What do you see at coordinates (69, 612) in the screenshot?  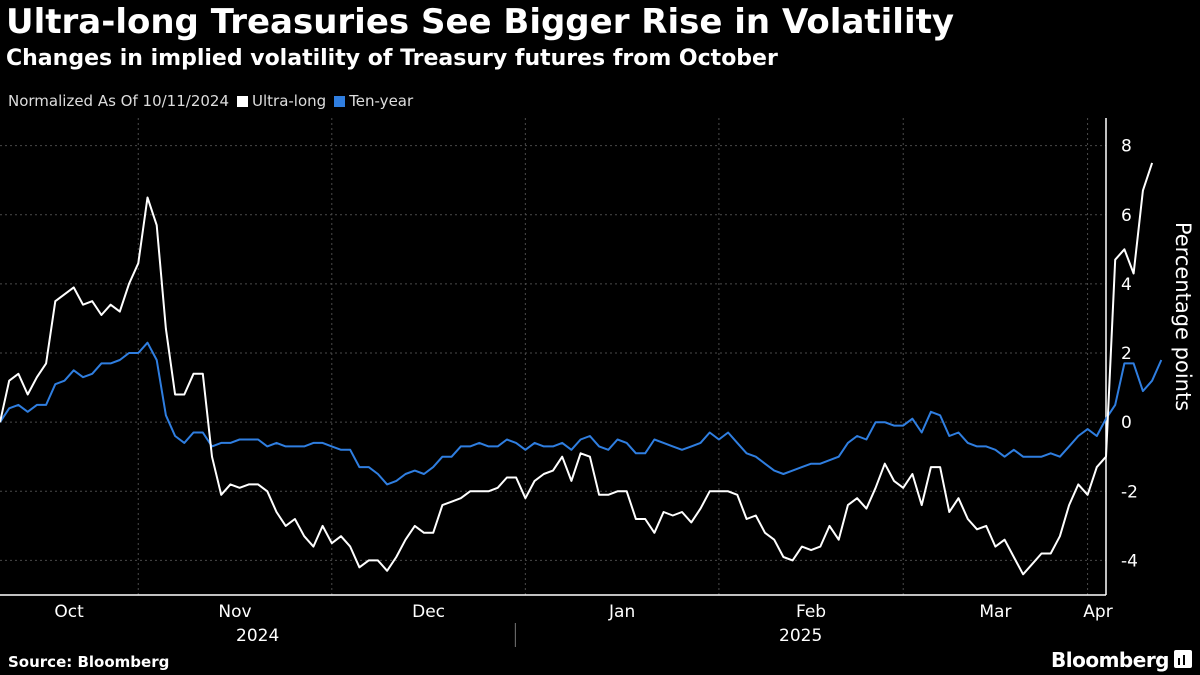 I see `x-tick-label: Oct` at bounding box center [69, 612].